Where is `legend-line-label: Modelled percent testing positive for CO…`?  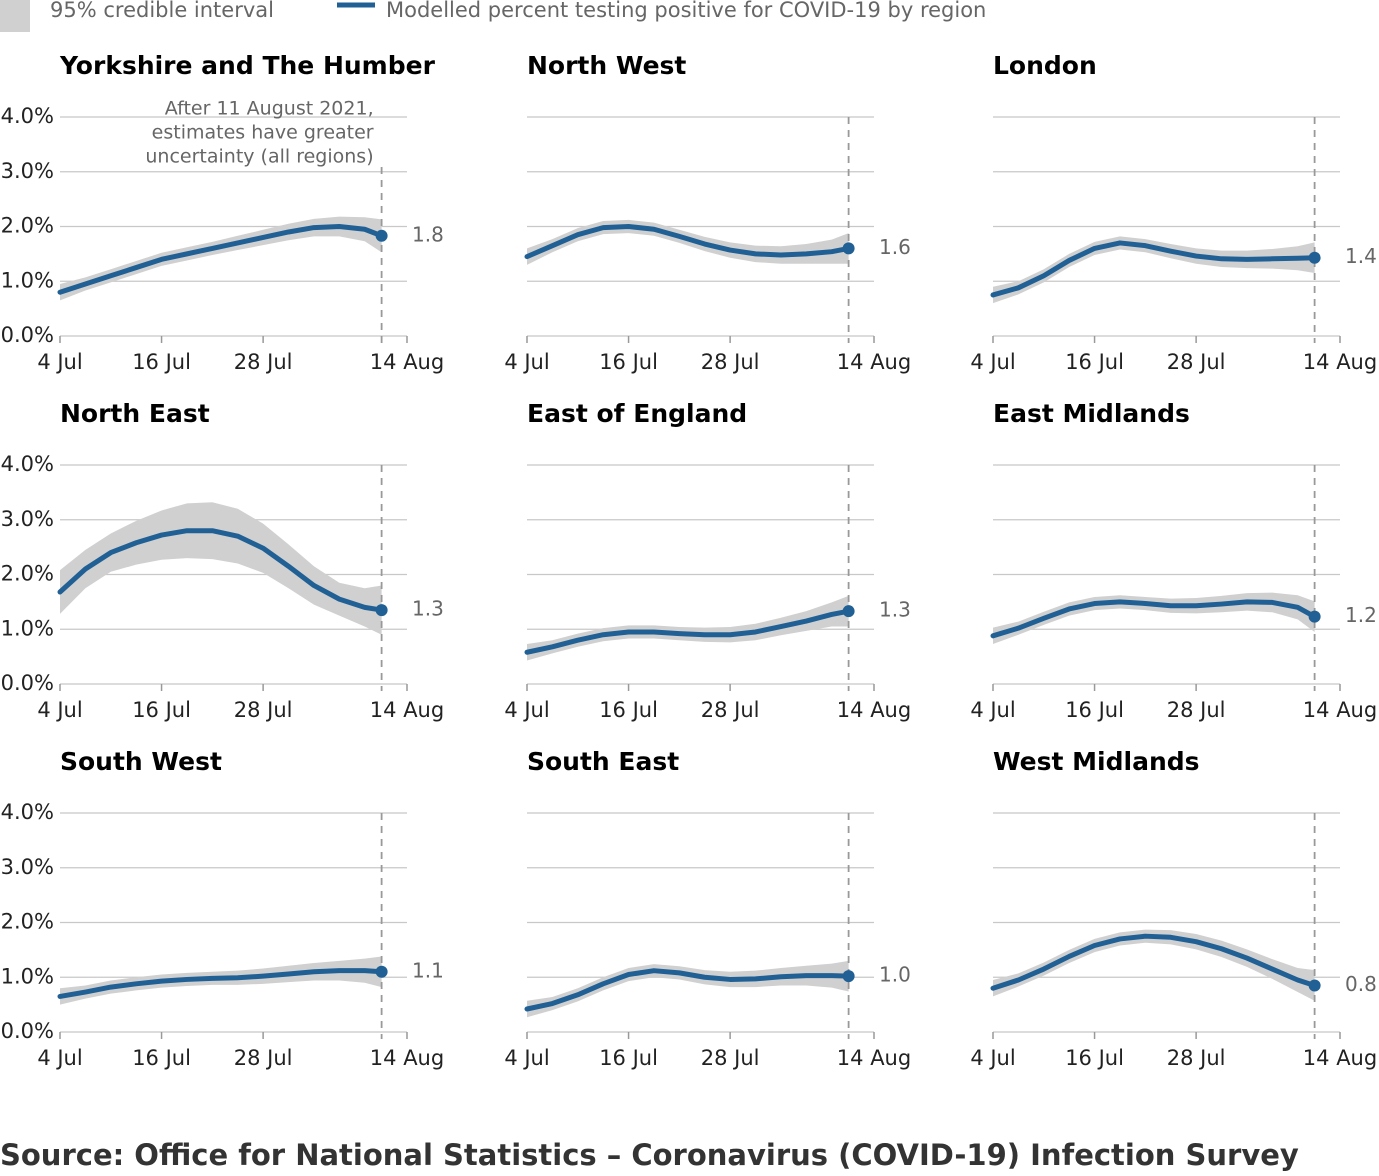 legend-line-label: Modelled percent testing positive for CO… is located at coordinates (686, 11).